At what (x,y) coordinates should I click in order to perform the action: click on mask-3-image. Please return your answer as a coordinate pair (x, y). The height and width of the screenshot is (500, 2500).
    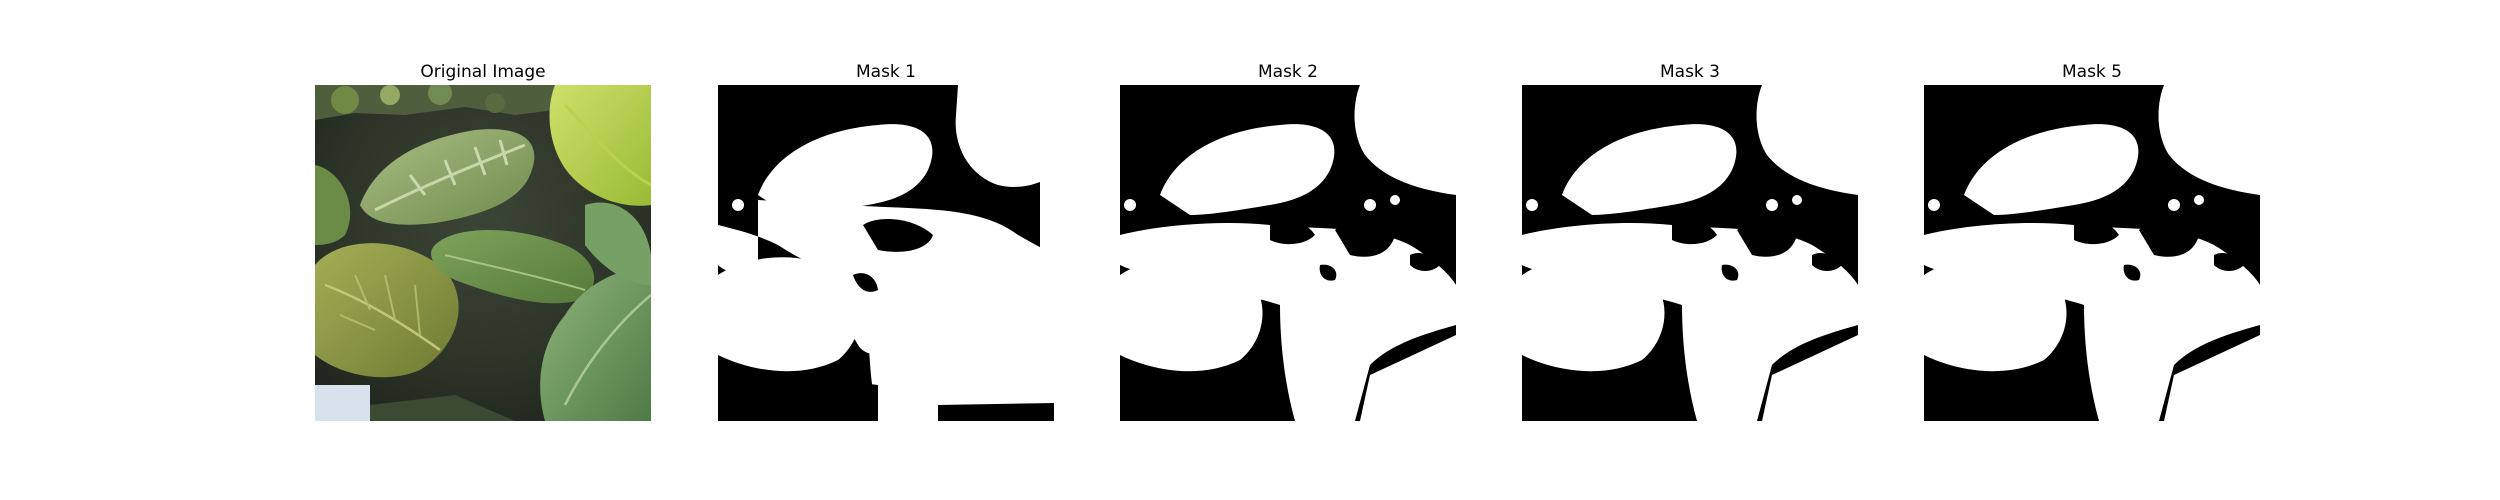
    Looking at the image, I should click on (1690, 253).